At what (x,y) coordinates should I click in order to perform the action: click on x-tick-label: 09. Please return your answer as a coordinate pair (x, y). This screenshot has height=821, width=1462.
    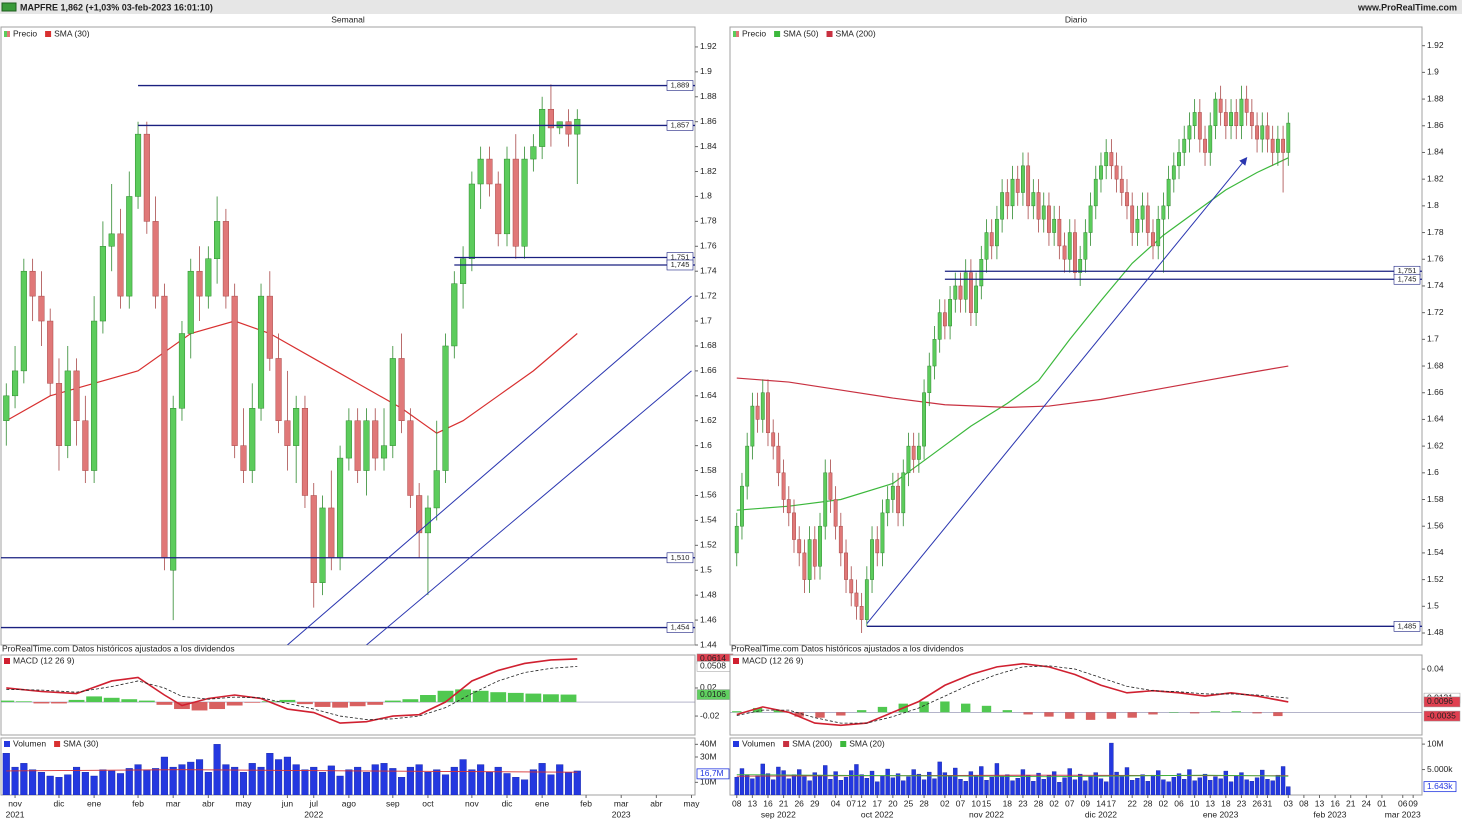
    Looking at the image, I should click on (1086, 803).